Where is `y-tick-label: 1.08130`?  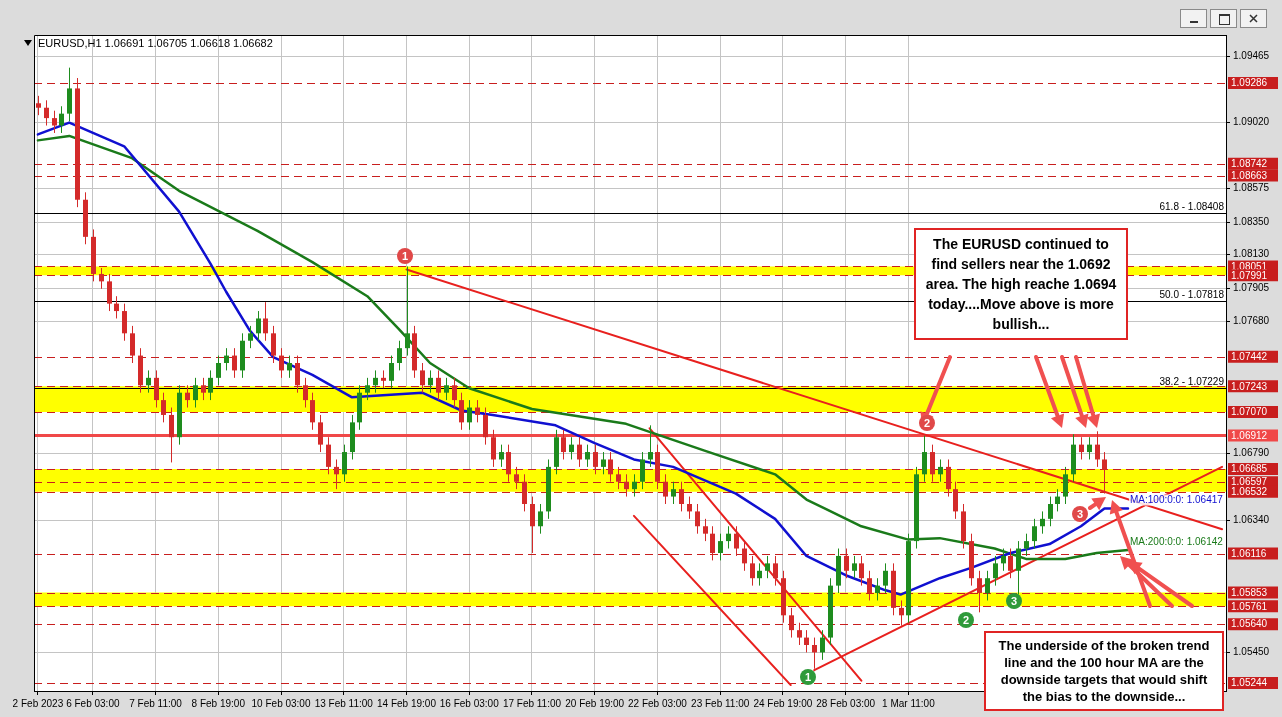
y-tick-label: 1.08130 is located at coordinates (1251, 254).